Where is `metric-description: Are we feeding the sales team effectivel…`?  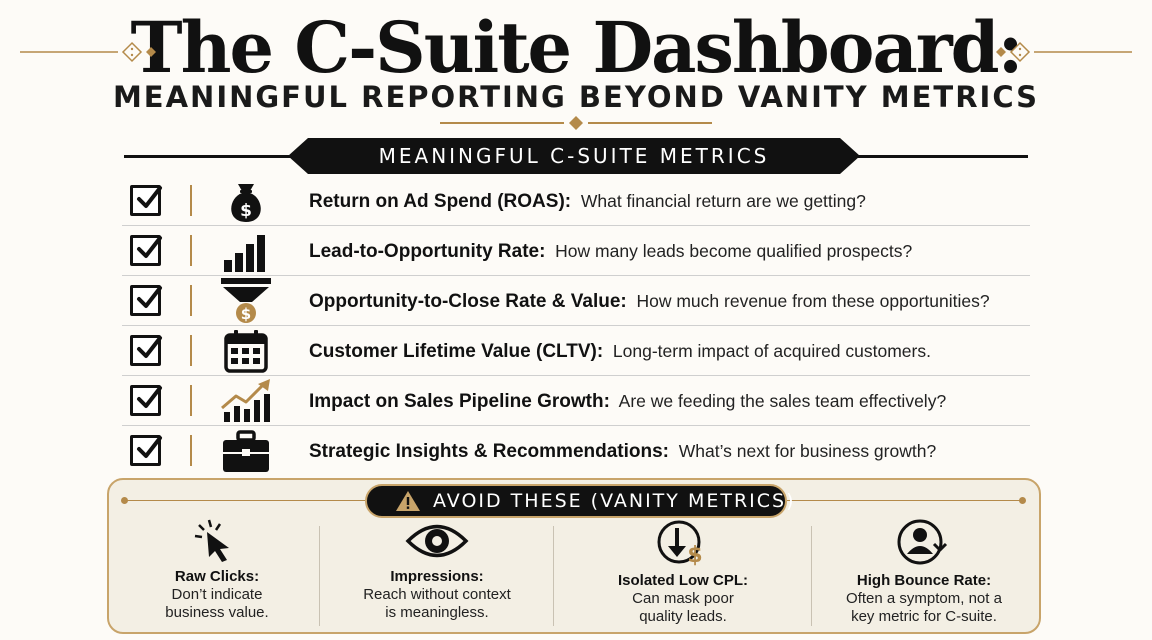 metric-description: Are we feeding the sales team effectivel… is located at coordinates (782, 401).